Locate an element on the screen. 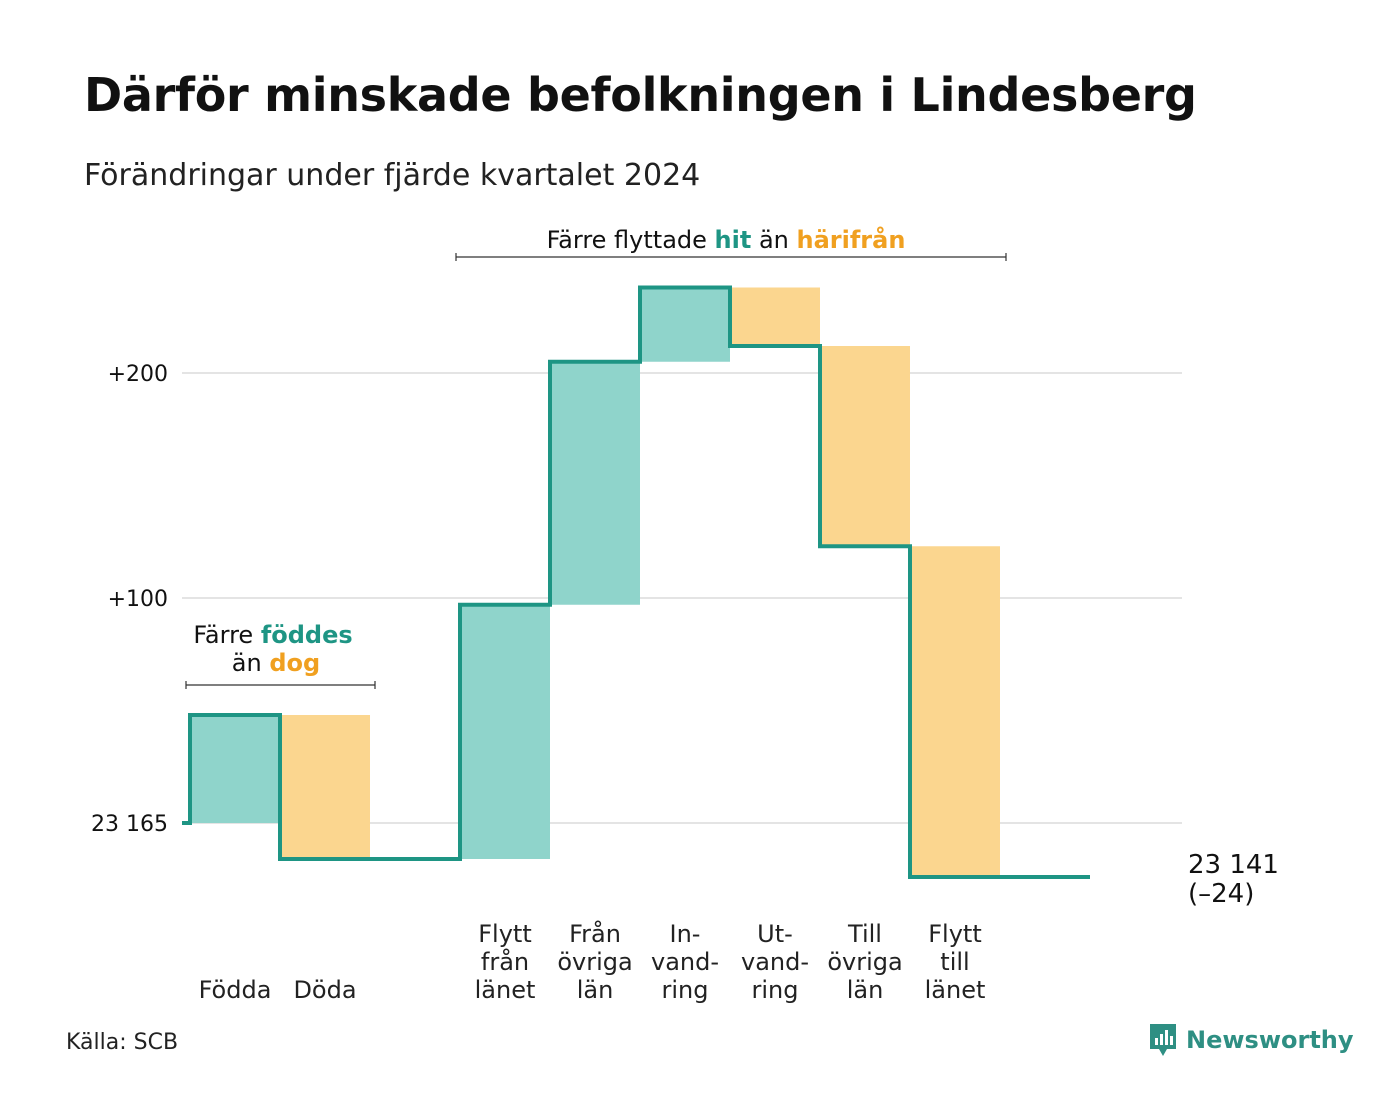 This screenshot has width=1400, height=1120. annotation-births-line1: Färre föddes is located at coordinates (272, 635).